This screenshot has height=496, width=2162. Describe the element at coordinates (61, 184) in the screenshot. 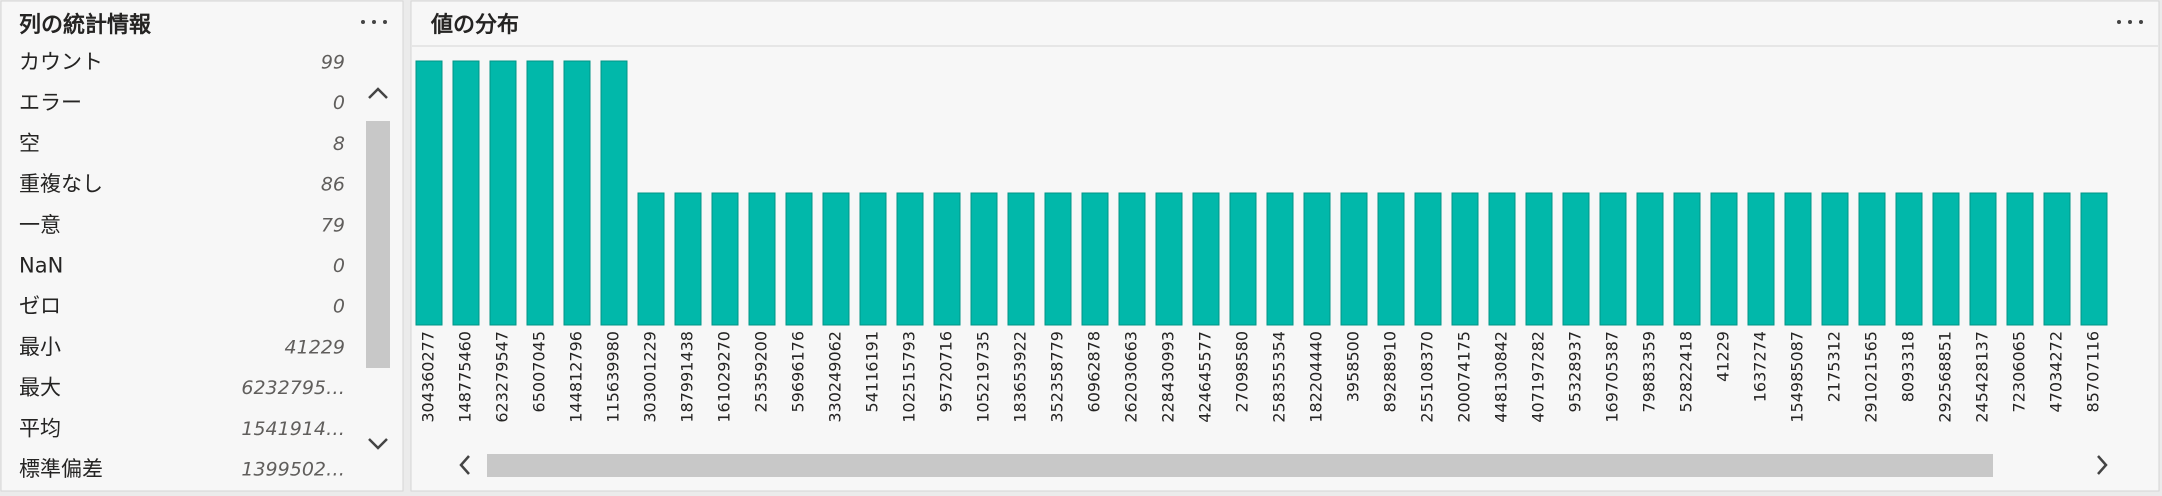

I see `stat-label: 重複なし` at that location.